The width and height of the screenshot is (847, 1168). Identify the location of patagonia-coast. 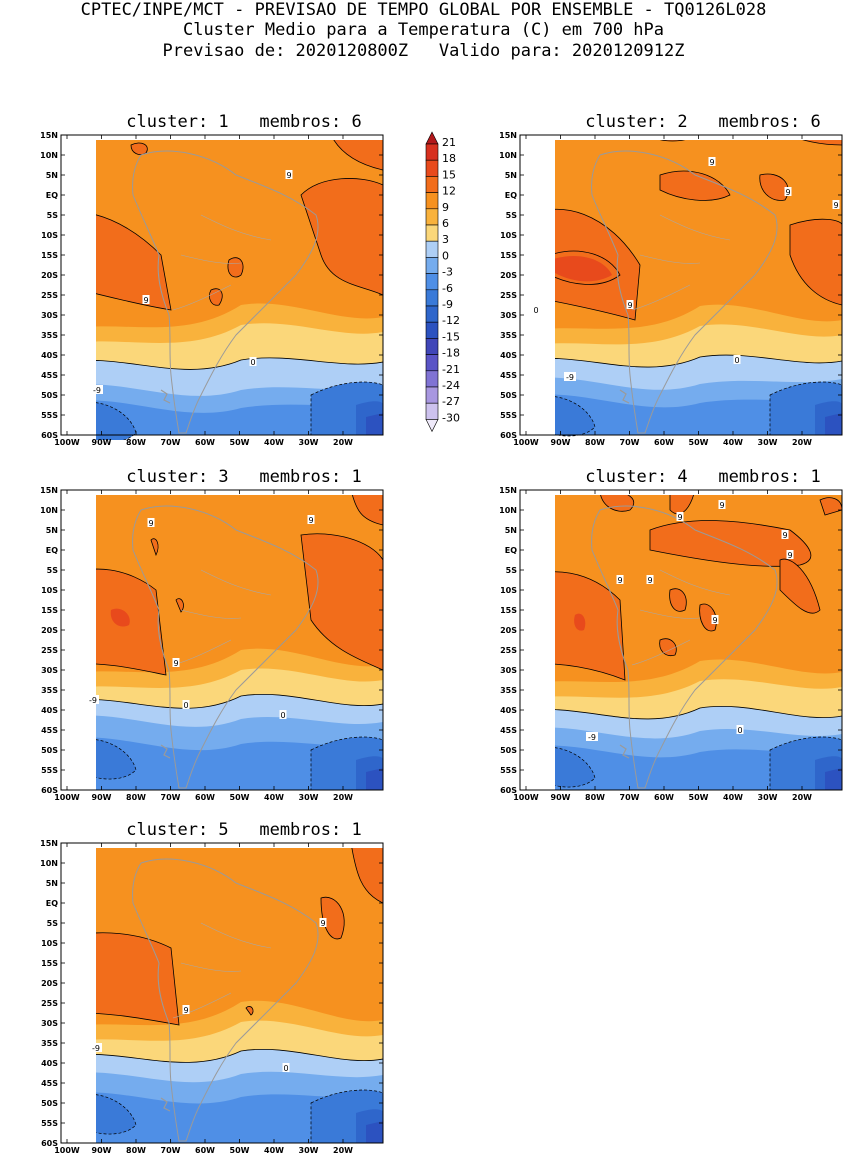
(624, 751).